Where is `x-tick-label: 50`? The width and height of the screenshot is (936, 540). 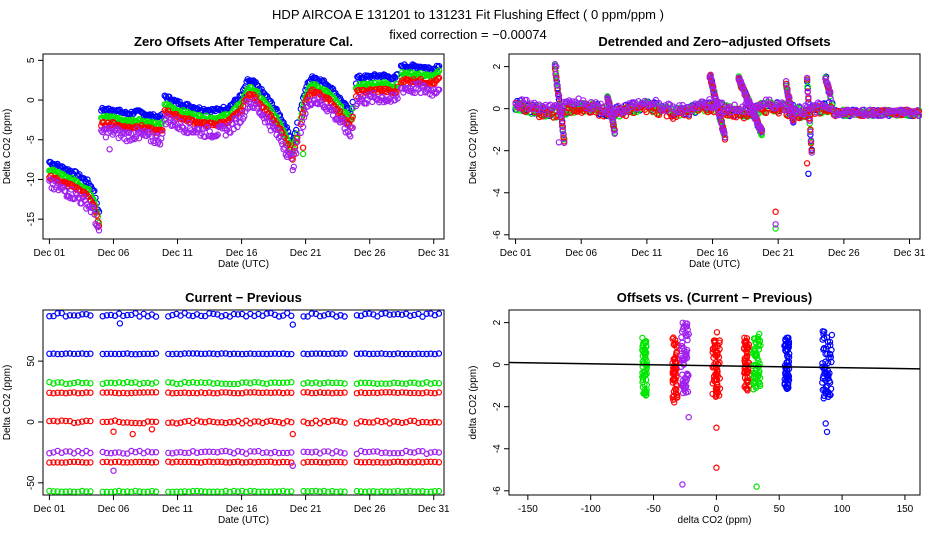
x-tick-label: 50 is located at coordinates (780, 509).